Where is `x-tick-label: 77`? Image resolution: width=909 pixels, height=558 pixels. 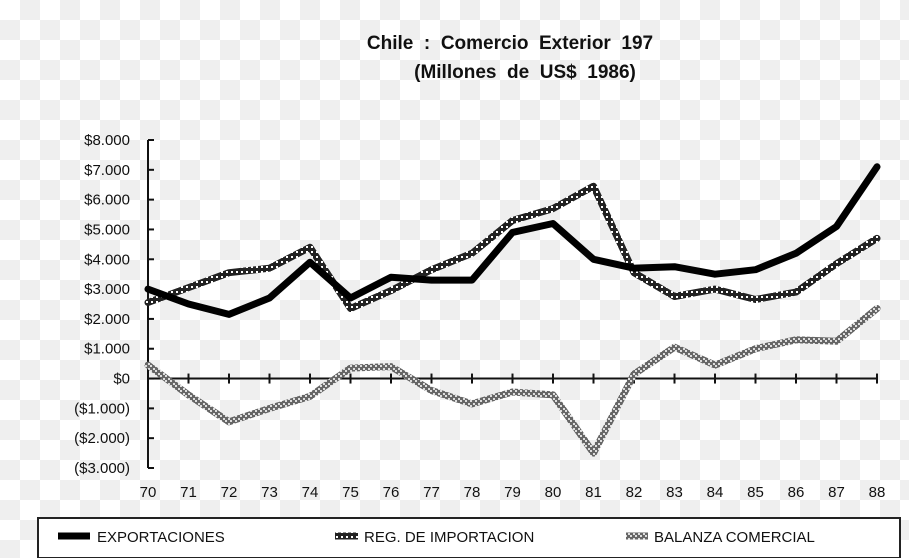 x-tick-label: 77 is located at coordinates (431, 492).